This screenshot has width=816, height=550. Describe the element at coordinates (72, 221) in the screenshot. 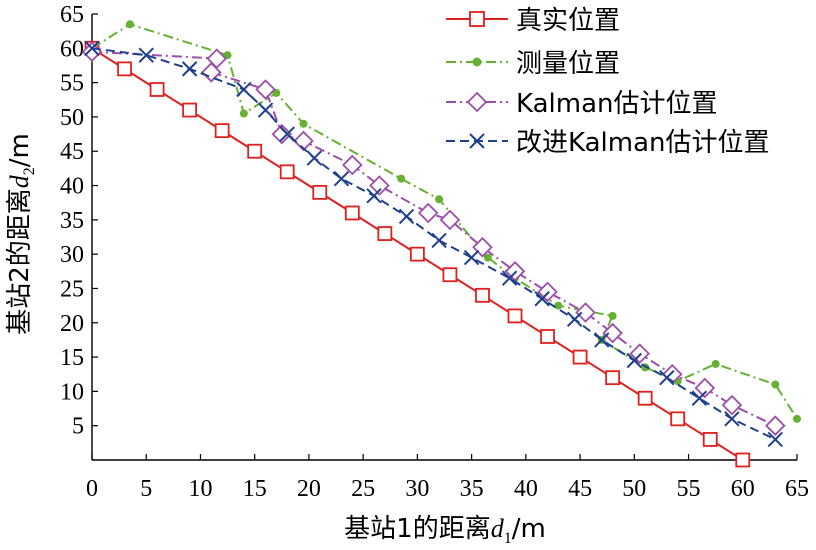

I see `y-tick-label: 35` at that location.